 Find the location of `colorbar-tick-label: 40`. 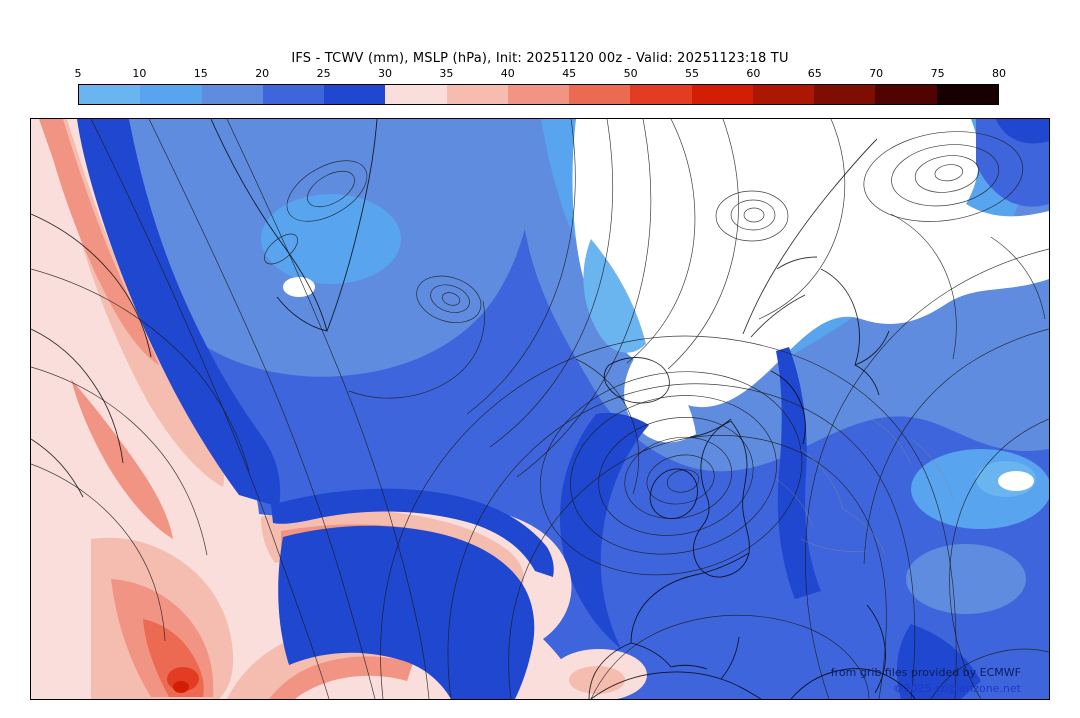

colorbar-tick-label: 40 is located at coordinates (507, 73).